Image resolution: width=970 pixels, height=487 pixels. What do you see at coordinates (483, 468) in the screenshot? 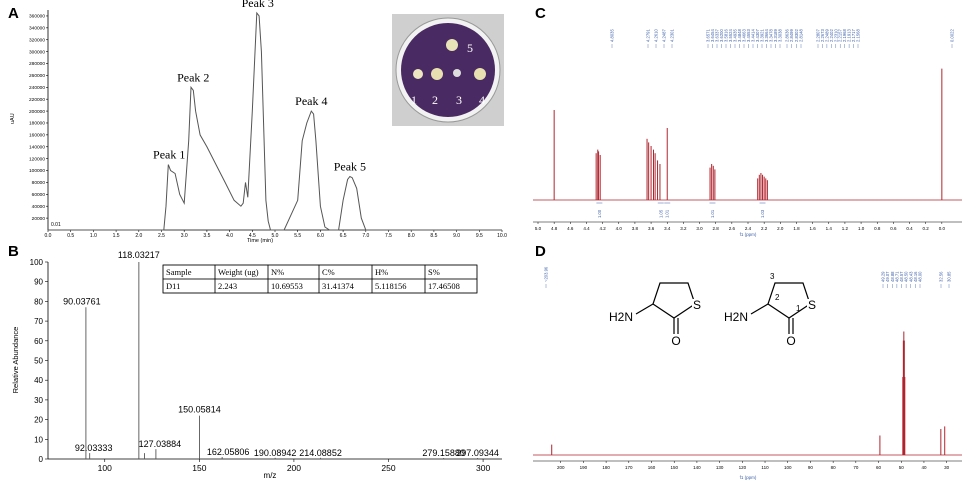
I see `ms-x-tick-label: 300` at bounding box center [483, 468].